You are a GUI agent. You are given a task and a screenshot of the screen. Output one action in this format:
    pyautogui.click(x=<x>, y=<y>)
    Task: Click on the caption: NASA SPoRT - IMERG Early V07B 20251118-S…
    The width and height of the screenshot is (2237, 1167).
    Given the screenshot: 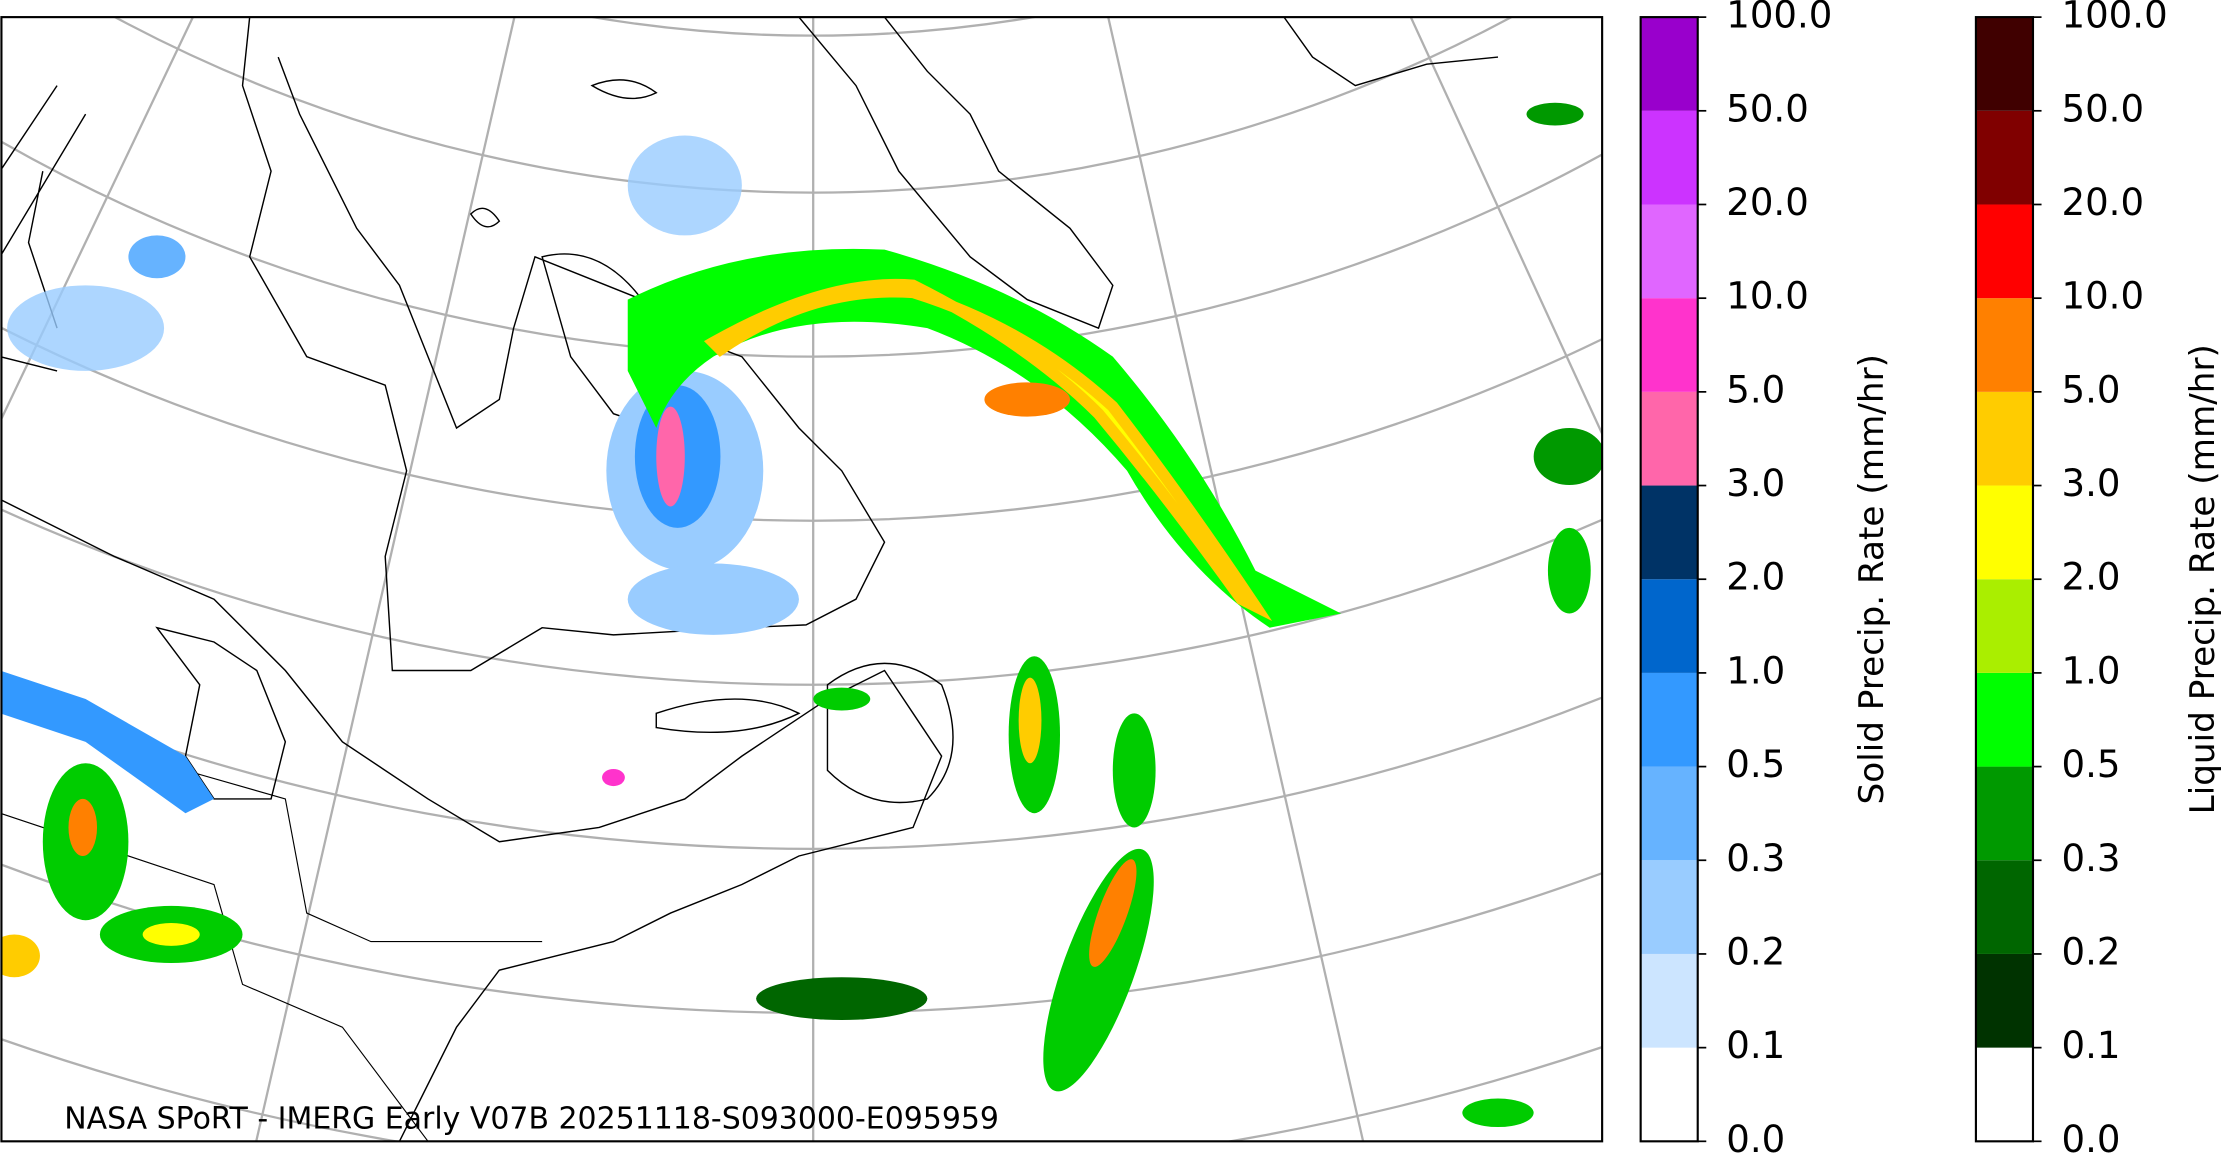 What is the action you would take?
    pyautogui.click(x=531, y=1118)
    